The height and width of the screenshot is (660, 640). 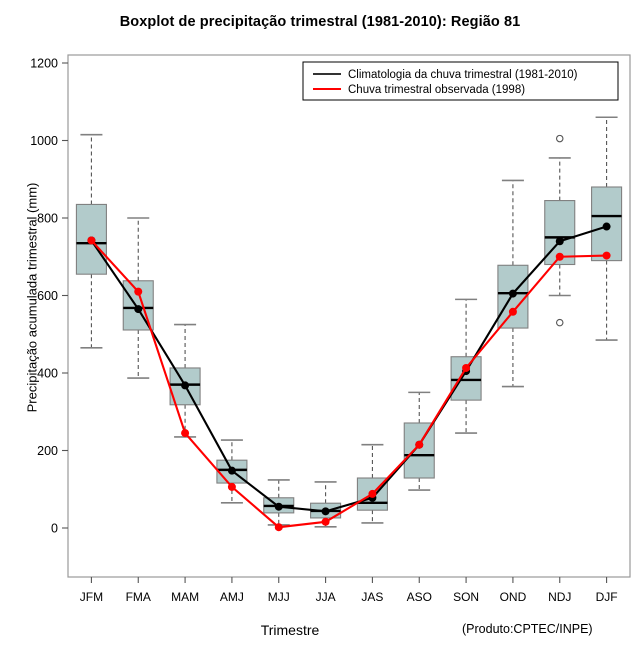 What do you see at coordinates (54, 529) in the screenshot?
I see `y-tick-label: 0` at bounding box center [54, 529].